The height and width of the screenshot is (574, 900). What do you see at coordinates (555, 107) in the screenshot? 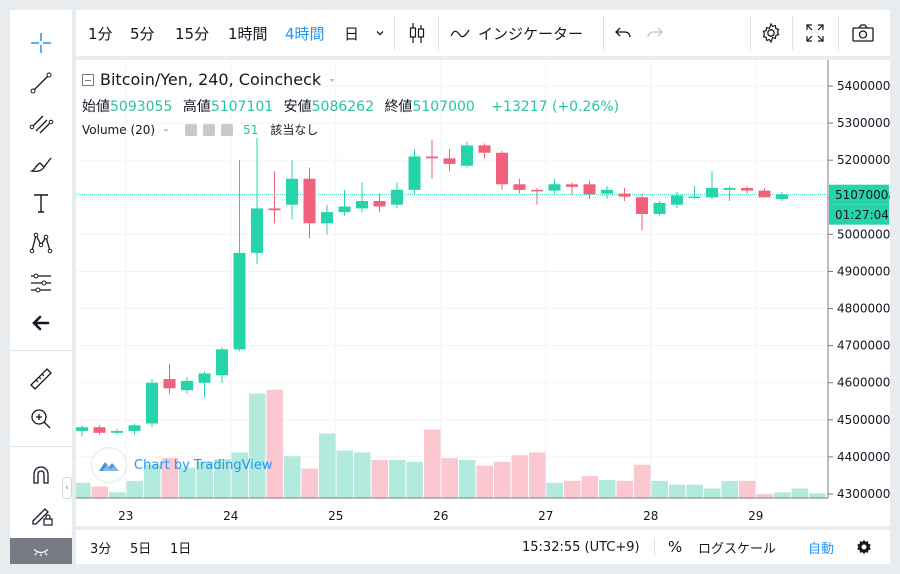
I see `change-value: +13217 (+0.26%)` at bounding box center [555, 107].